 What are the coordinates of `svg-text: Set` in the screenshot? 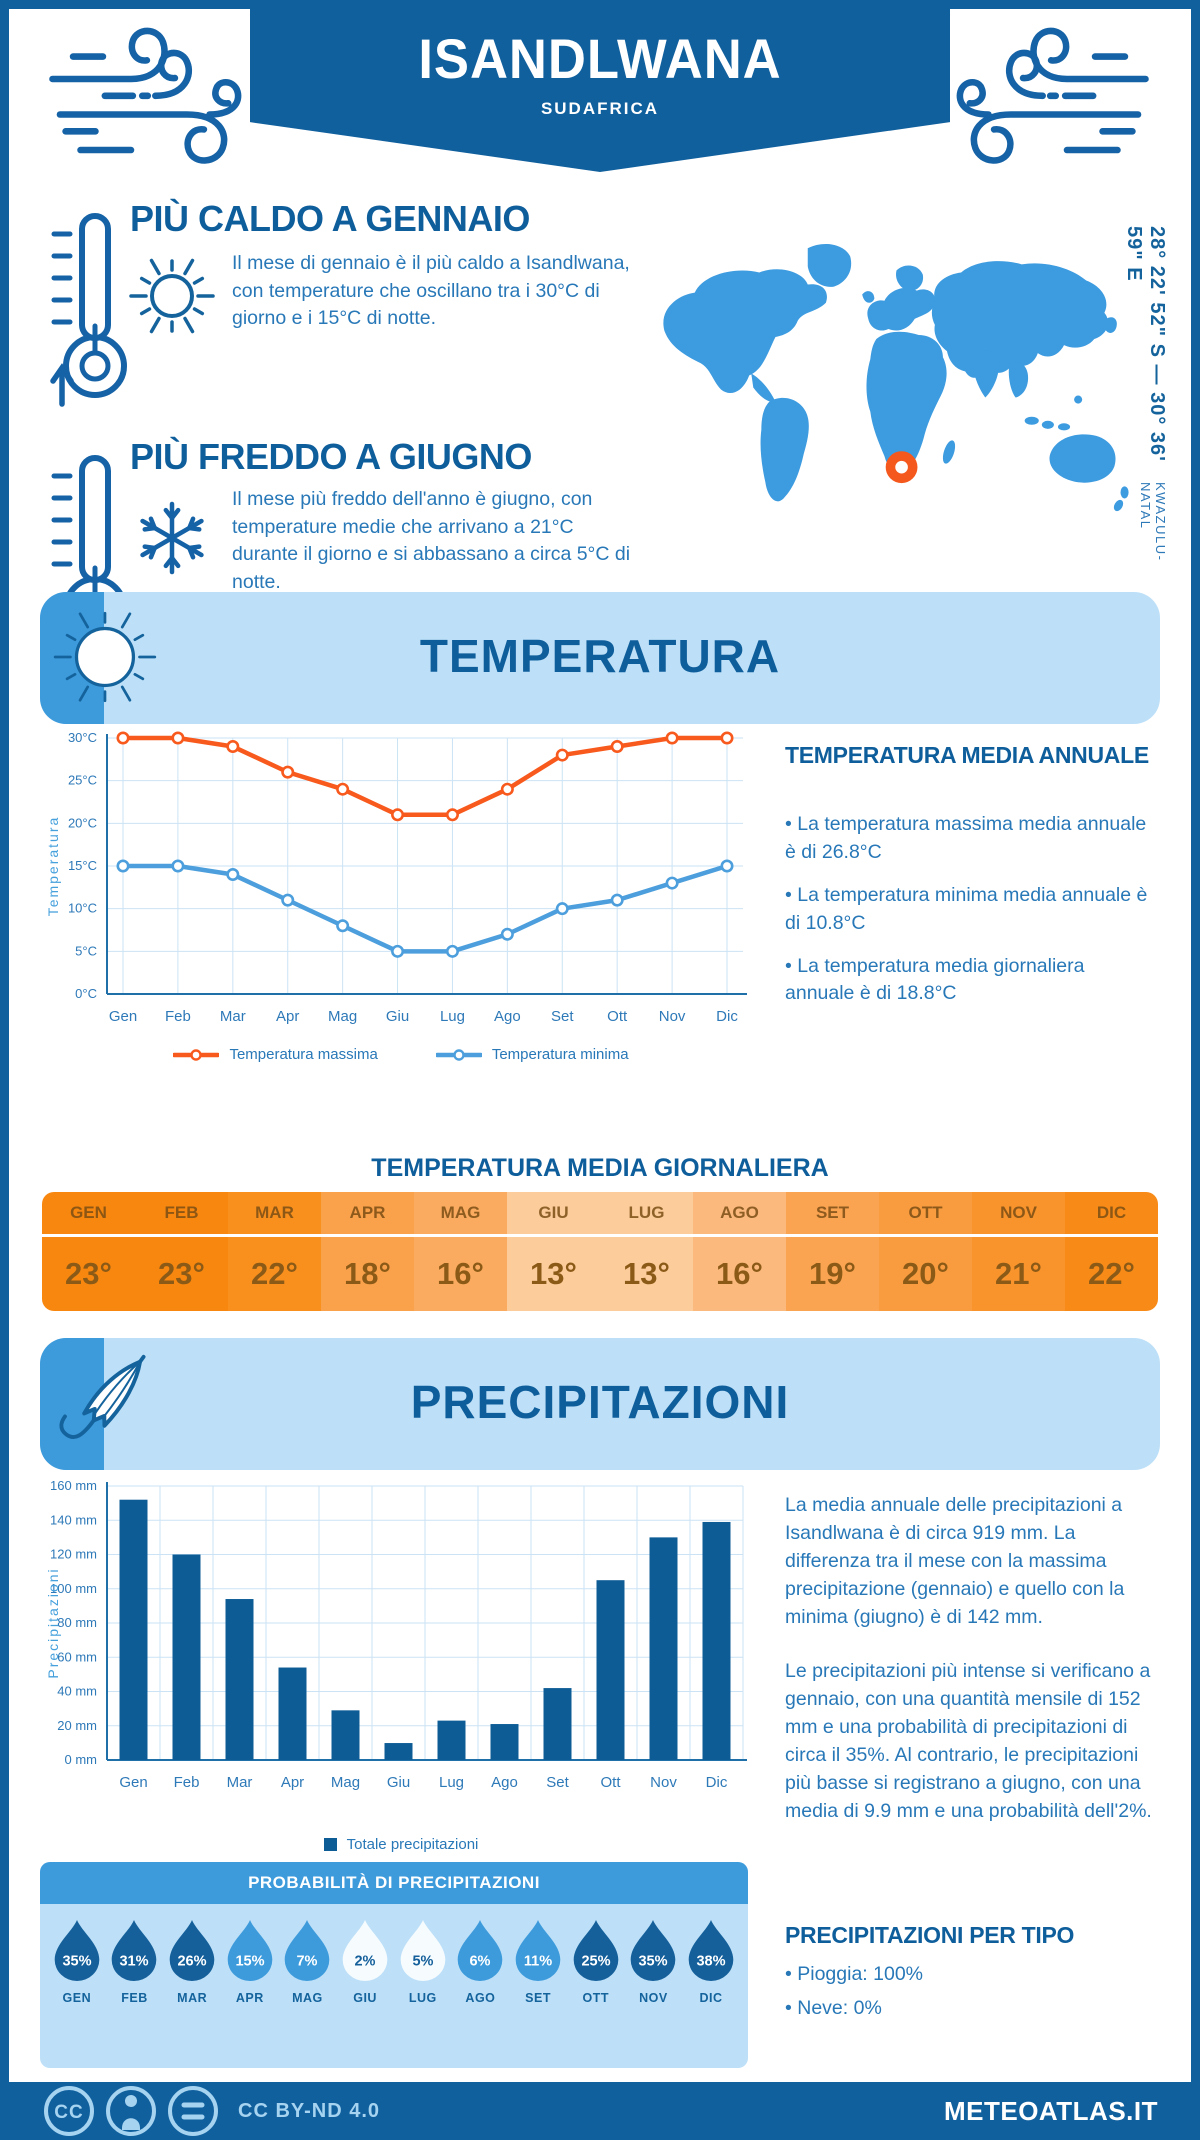 It's located at (562, 1016).